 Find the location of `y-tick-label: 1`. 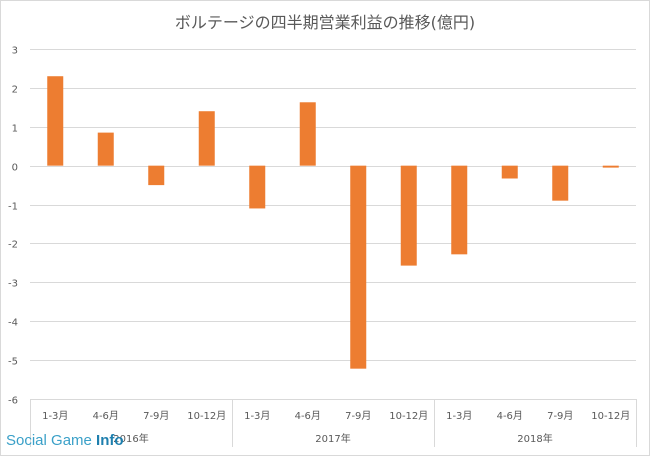

y-tick-label: 1 is located at coordinates (15, 129).